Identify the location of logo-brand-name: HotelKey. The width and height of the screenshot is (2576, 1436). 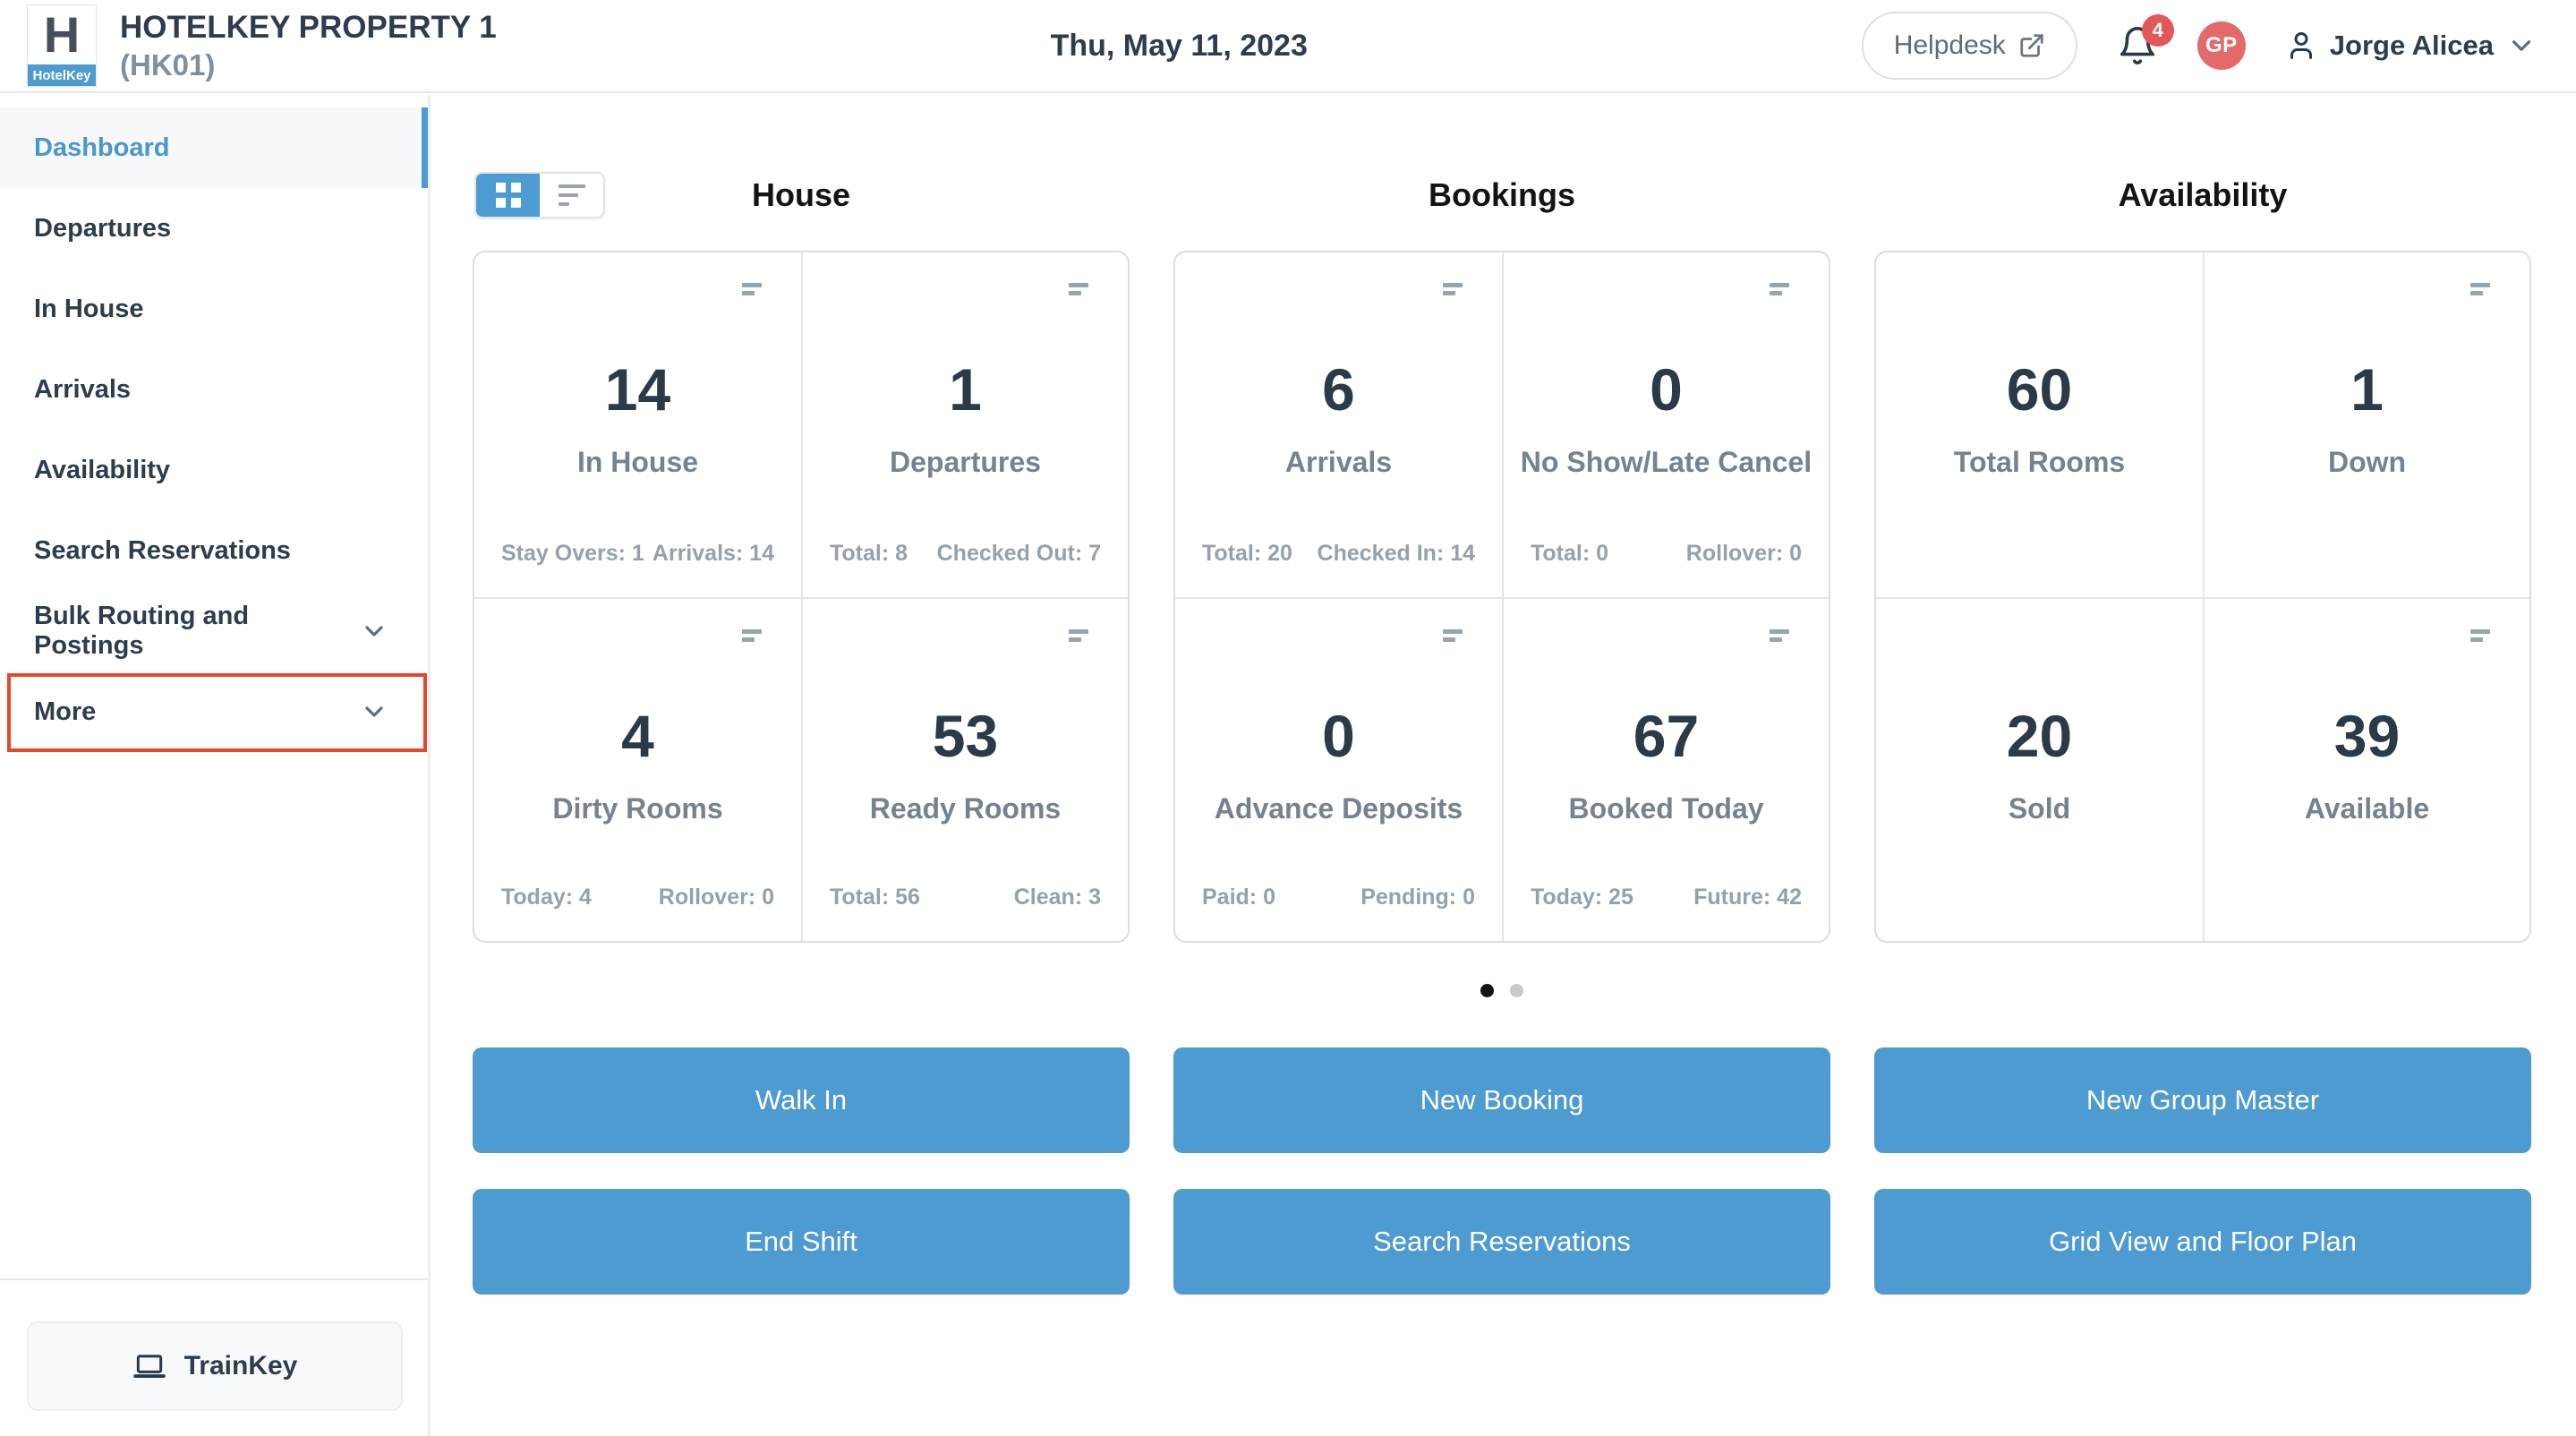
(62, 75).